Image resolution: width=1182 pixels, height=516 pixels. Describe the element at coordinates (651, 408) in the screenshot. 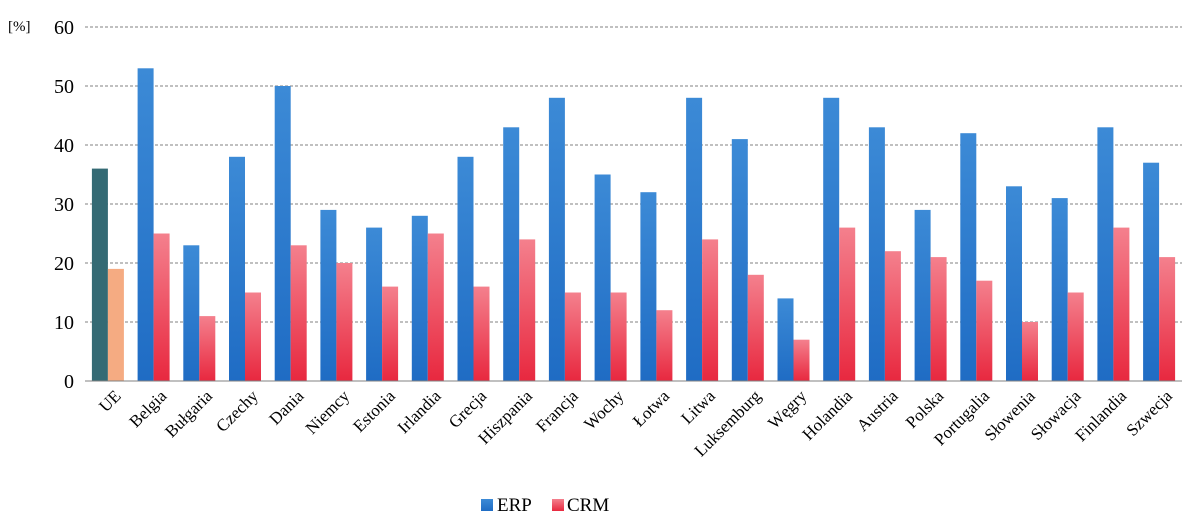

I see `x-tick-label: Łotwa` at that location.